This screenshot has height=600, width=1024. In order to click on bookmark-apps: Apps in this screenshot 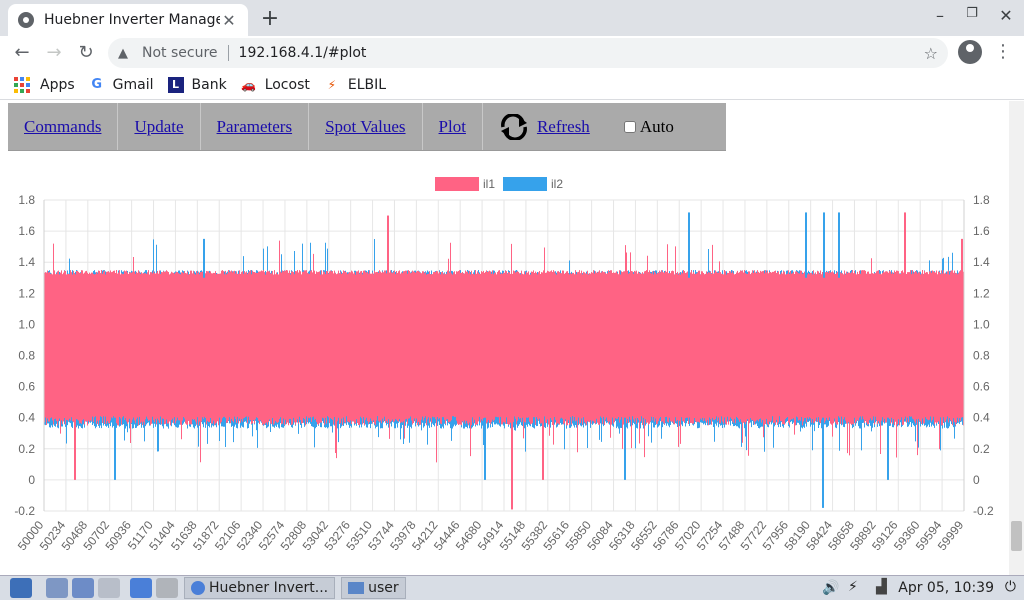, I will do `click(44, 84)`.